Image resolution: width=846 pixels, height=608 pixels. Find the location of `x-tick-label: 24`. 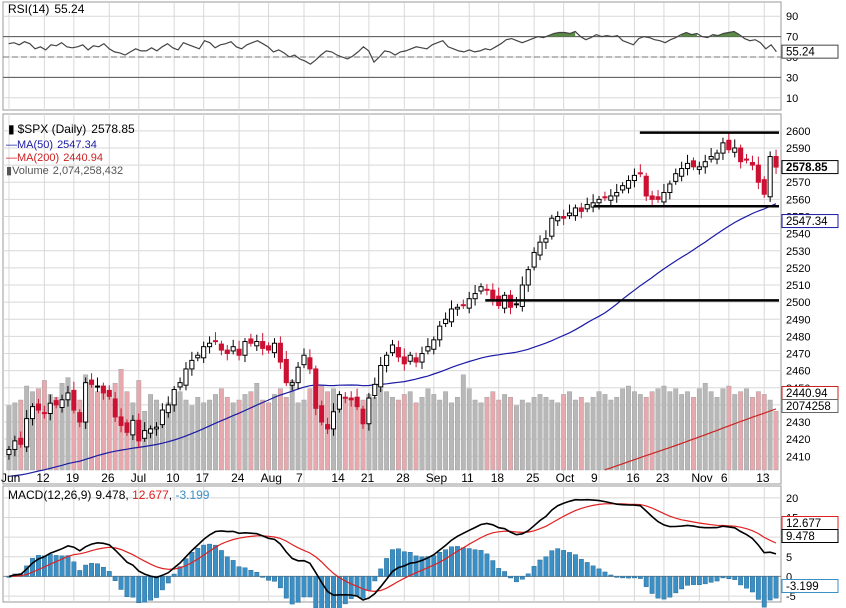

x-tick-label: 24 is located at coordinates (238, 478).